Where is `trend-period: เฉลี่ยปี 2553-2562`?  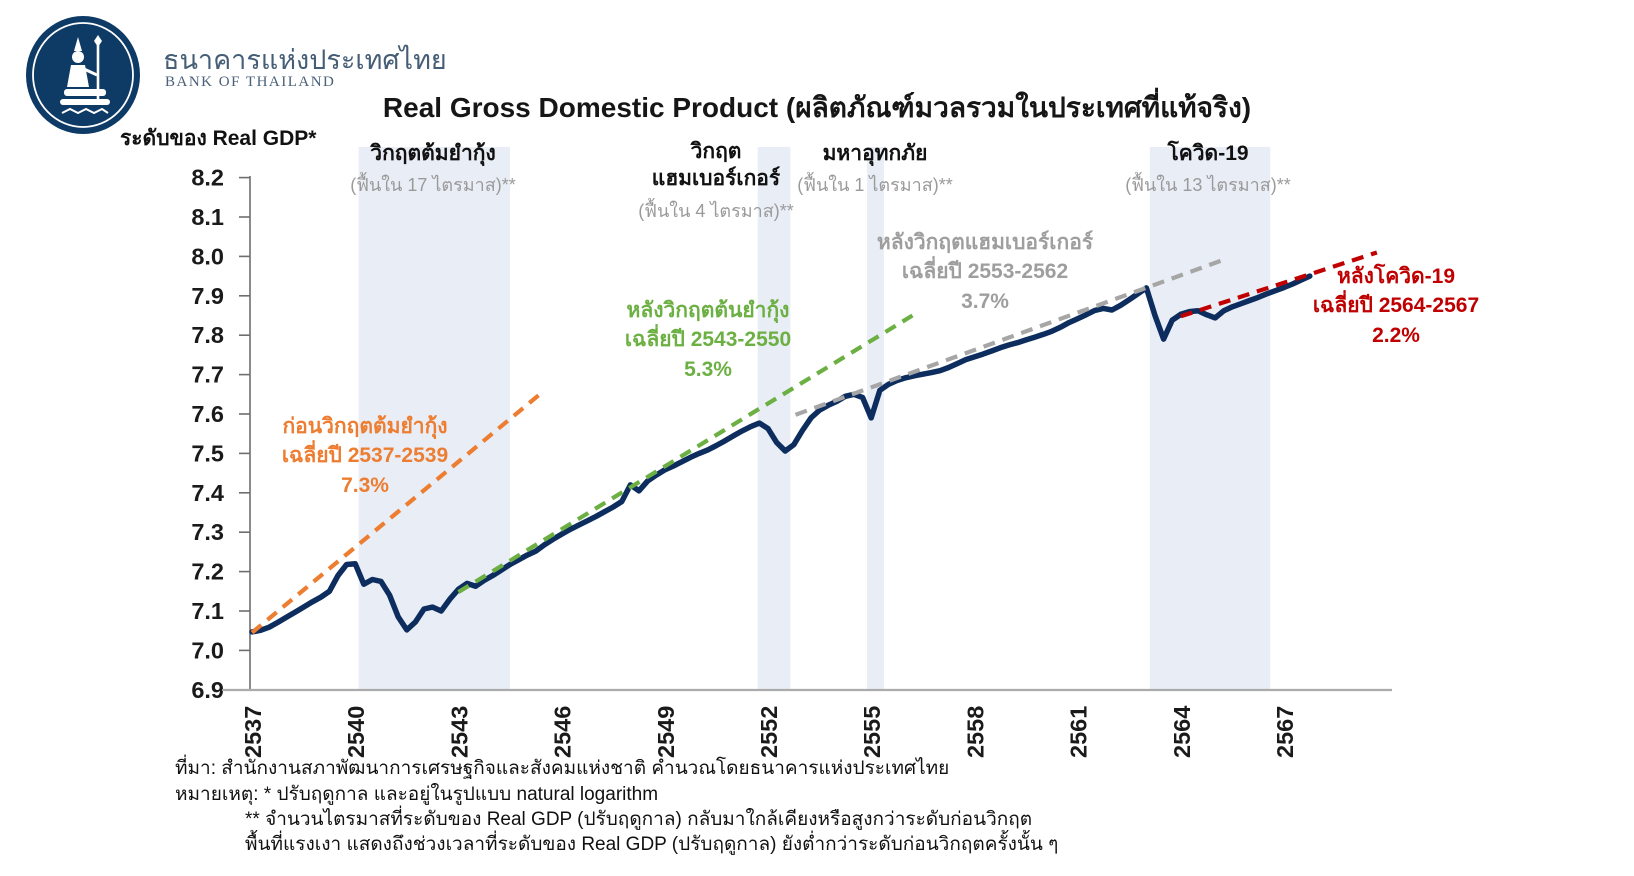
trend-period: เฉลี่ยปี 2553-2562 is located at coordinates (985, 272).